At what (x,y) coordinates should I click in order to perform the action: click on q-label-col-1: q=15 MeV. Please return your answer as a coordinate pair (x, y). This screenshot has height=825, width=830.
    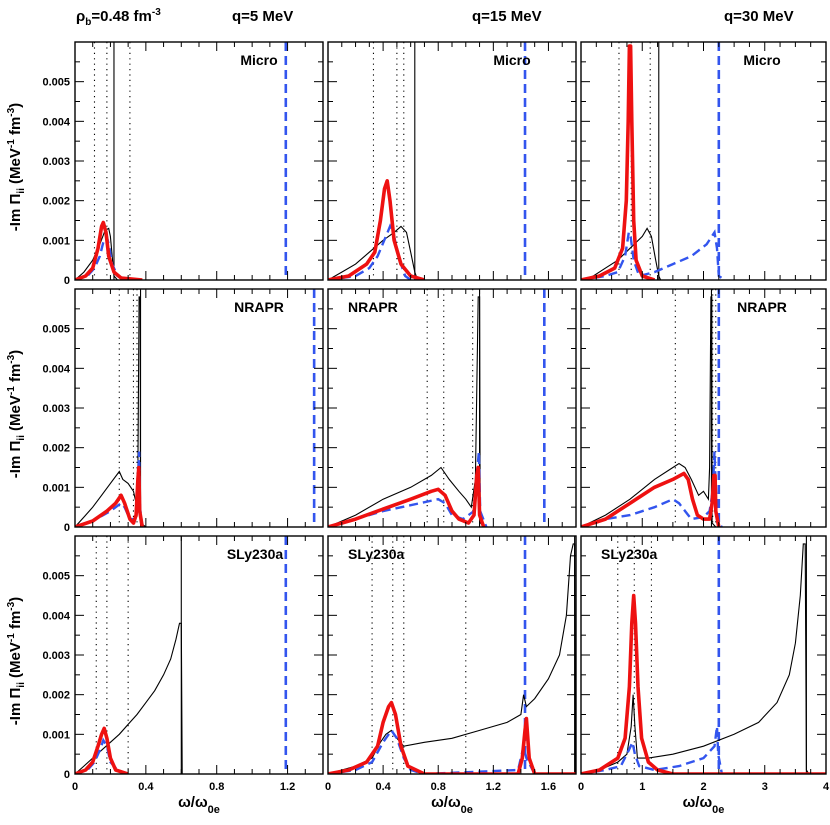
    Looking at the image, I should click on (507, 16).